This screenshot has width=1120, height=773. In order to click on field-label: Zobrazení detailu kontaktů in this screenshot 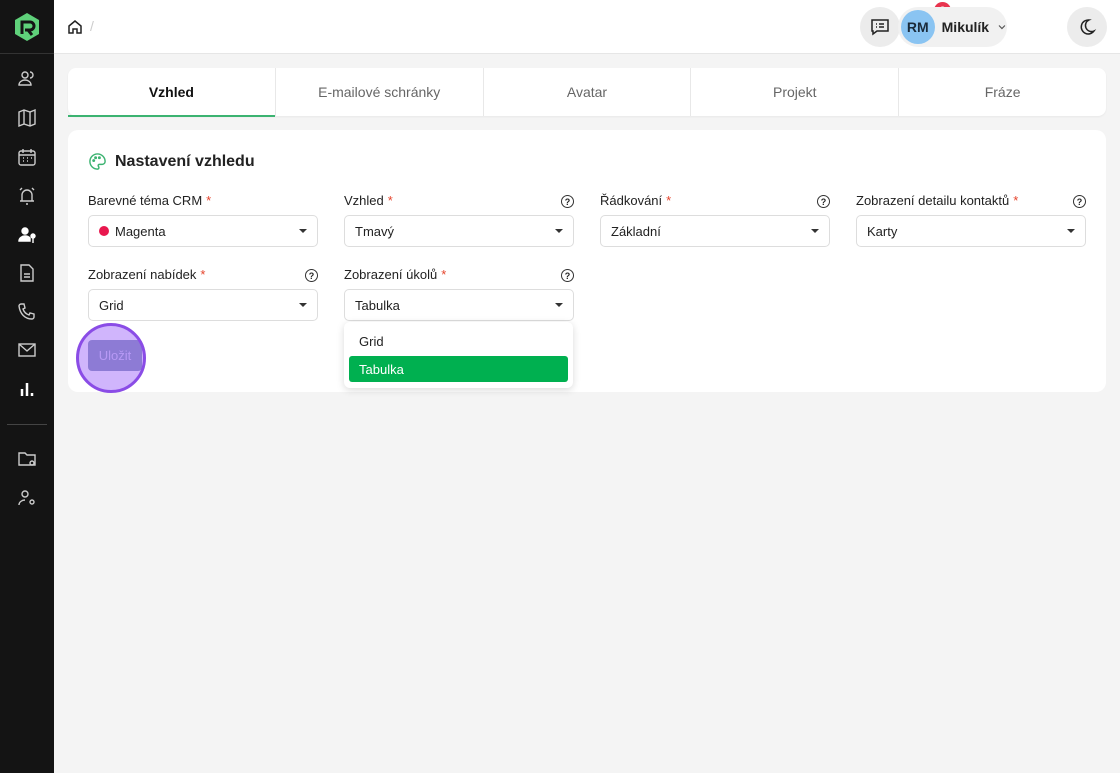, I will do `click(933, 200)`.